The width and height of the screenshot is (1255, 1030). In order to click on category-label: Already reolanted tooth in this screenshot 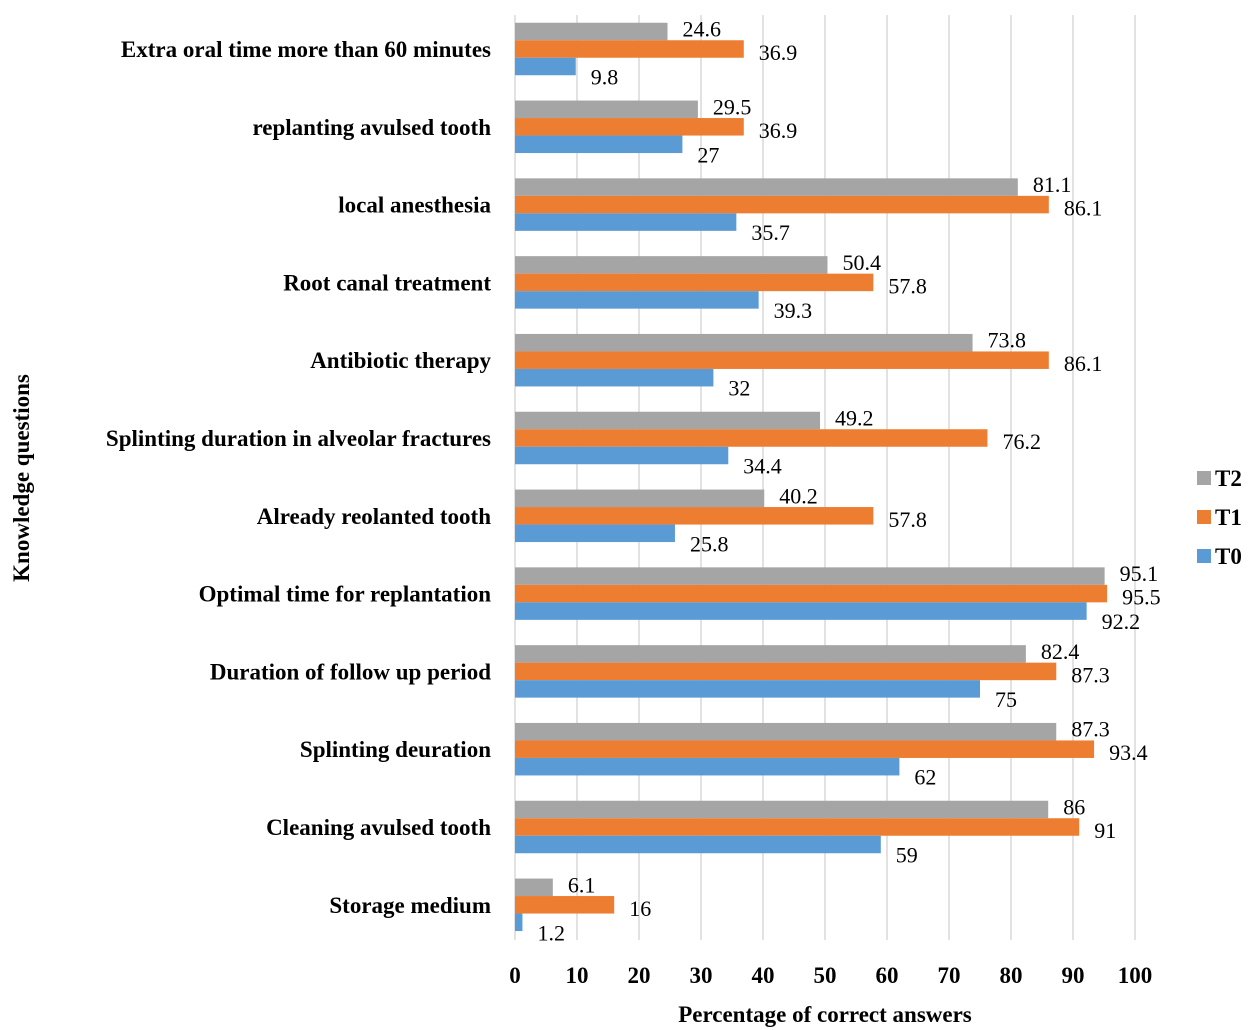, I will do `click(374, 516)`.